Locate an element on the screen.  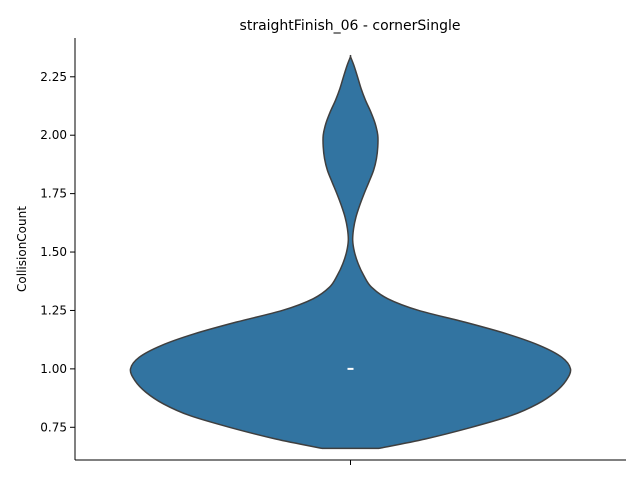
y-ticks: 0.75 1.00 1.25 1.50 1.75 2.00 2.25 is located at coordinates (57, 252).